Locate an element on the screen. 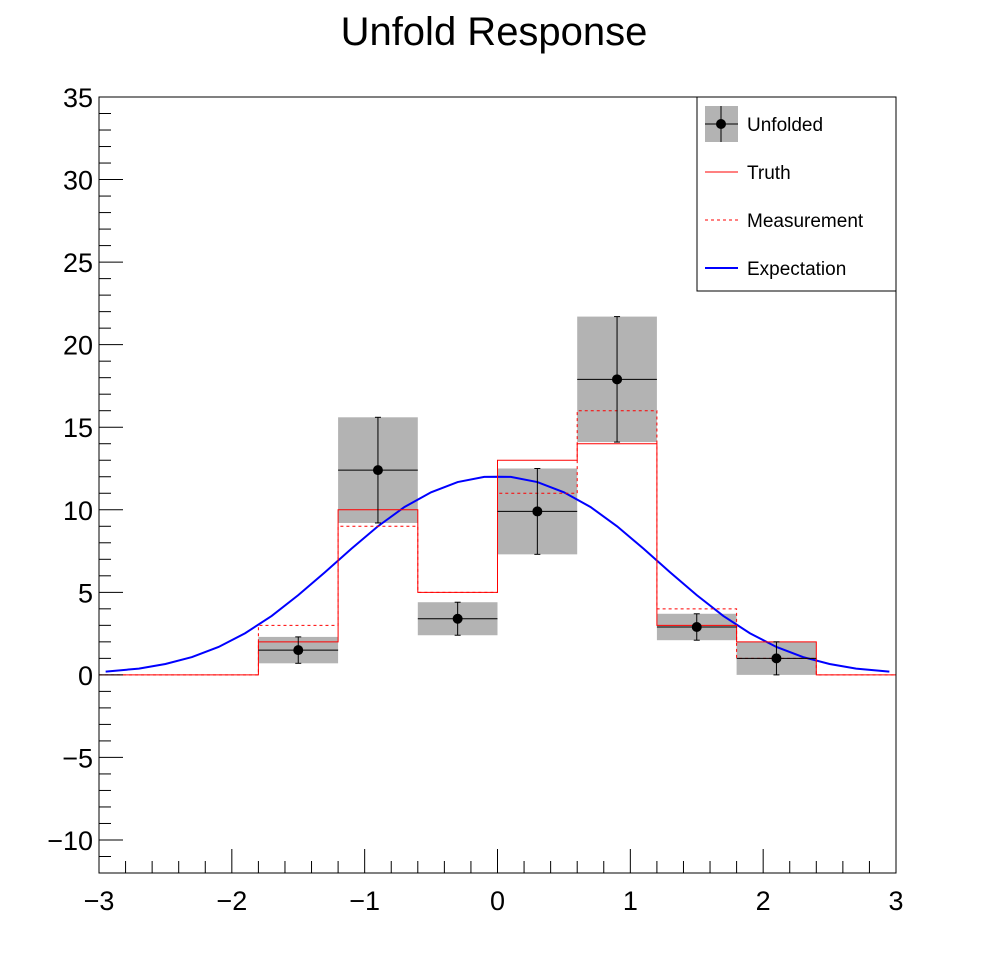 Image resolution: width=996 pixels, height=972 pixels. y-tick-label: 5 is located at coordinates (85, 593).